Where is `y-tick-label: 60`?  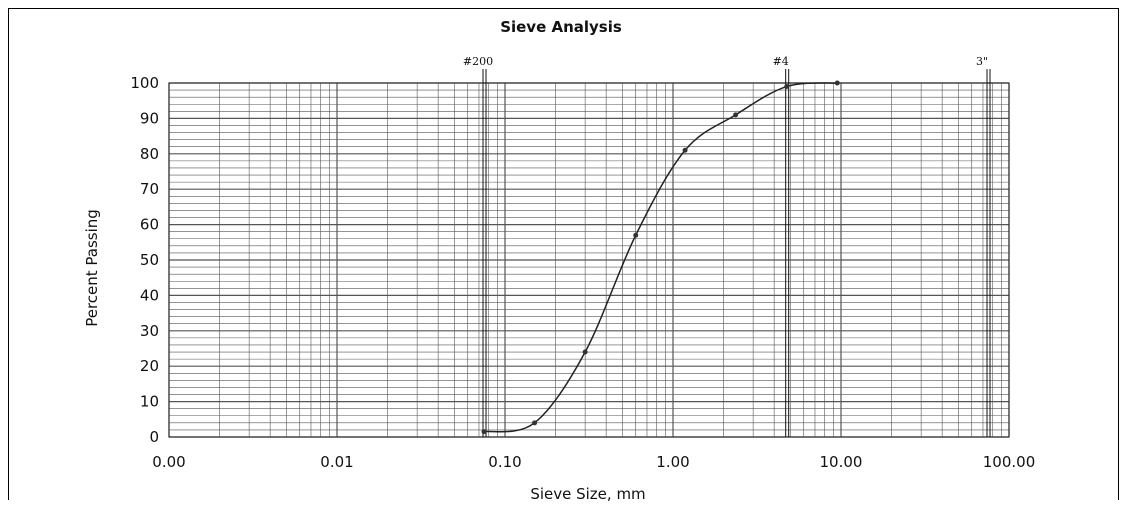
y-tick-label: 60 is located at coordinates (149, 225).